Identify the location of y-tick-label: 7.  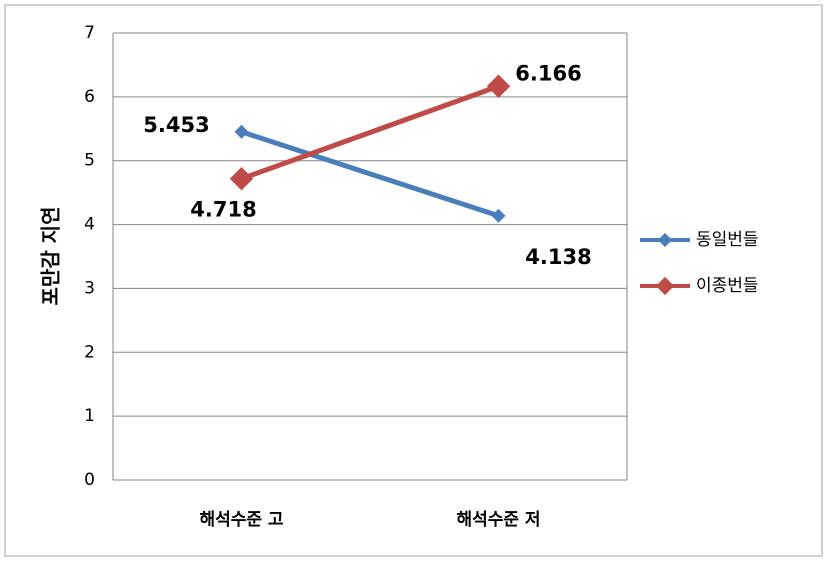
(89, 33).